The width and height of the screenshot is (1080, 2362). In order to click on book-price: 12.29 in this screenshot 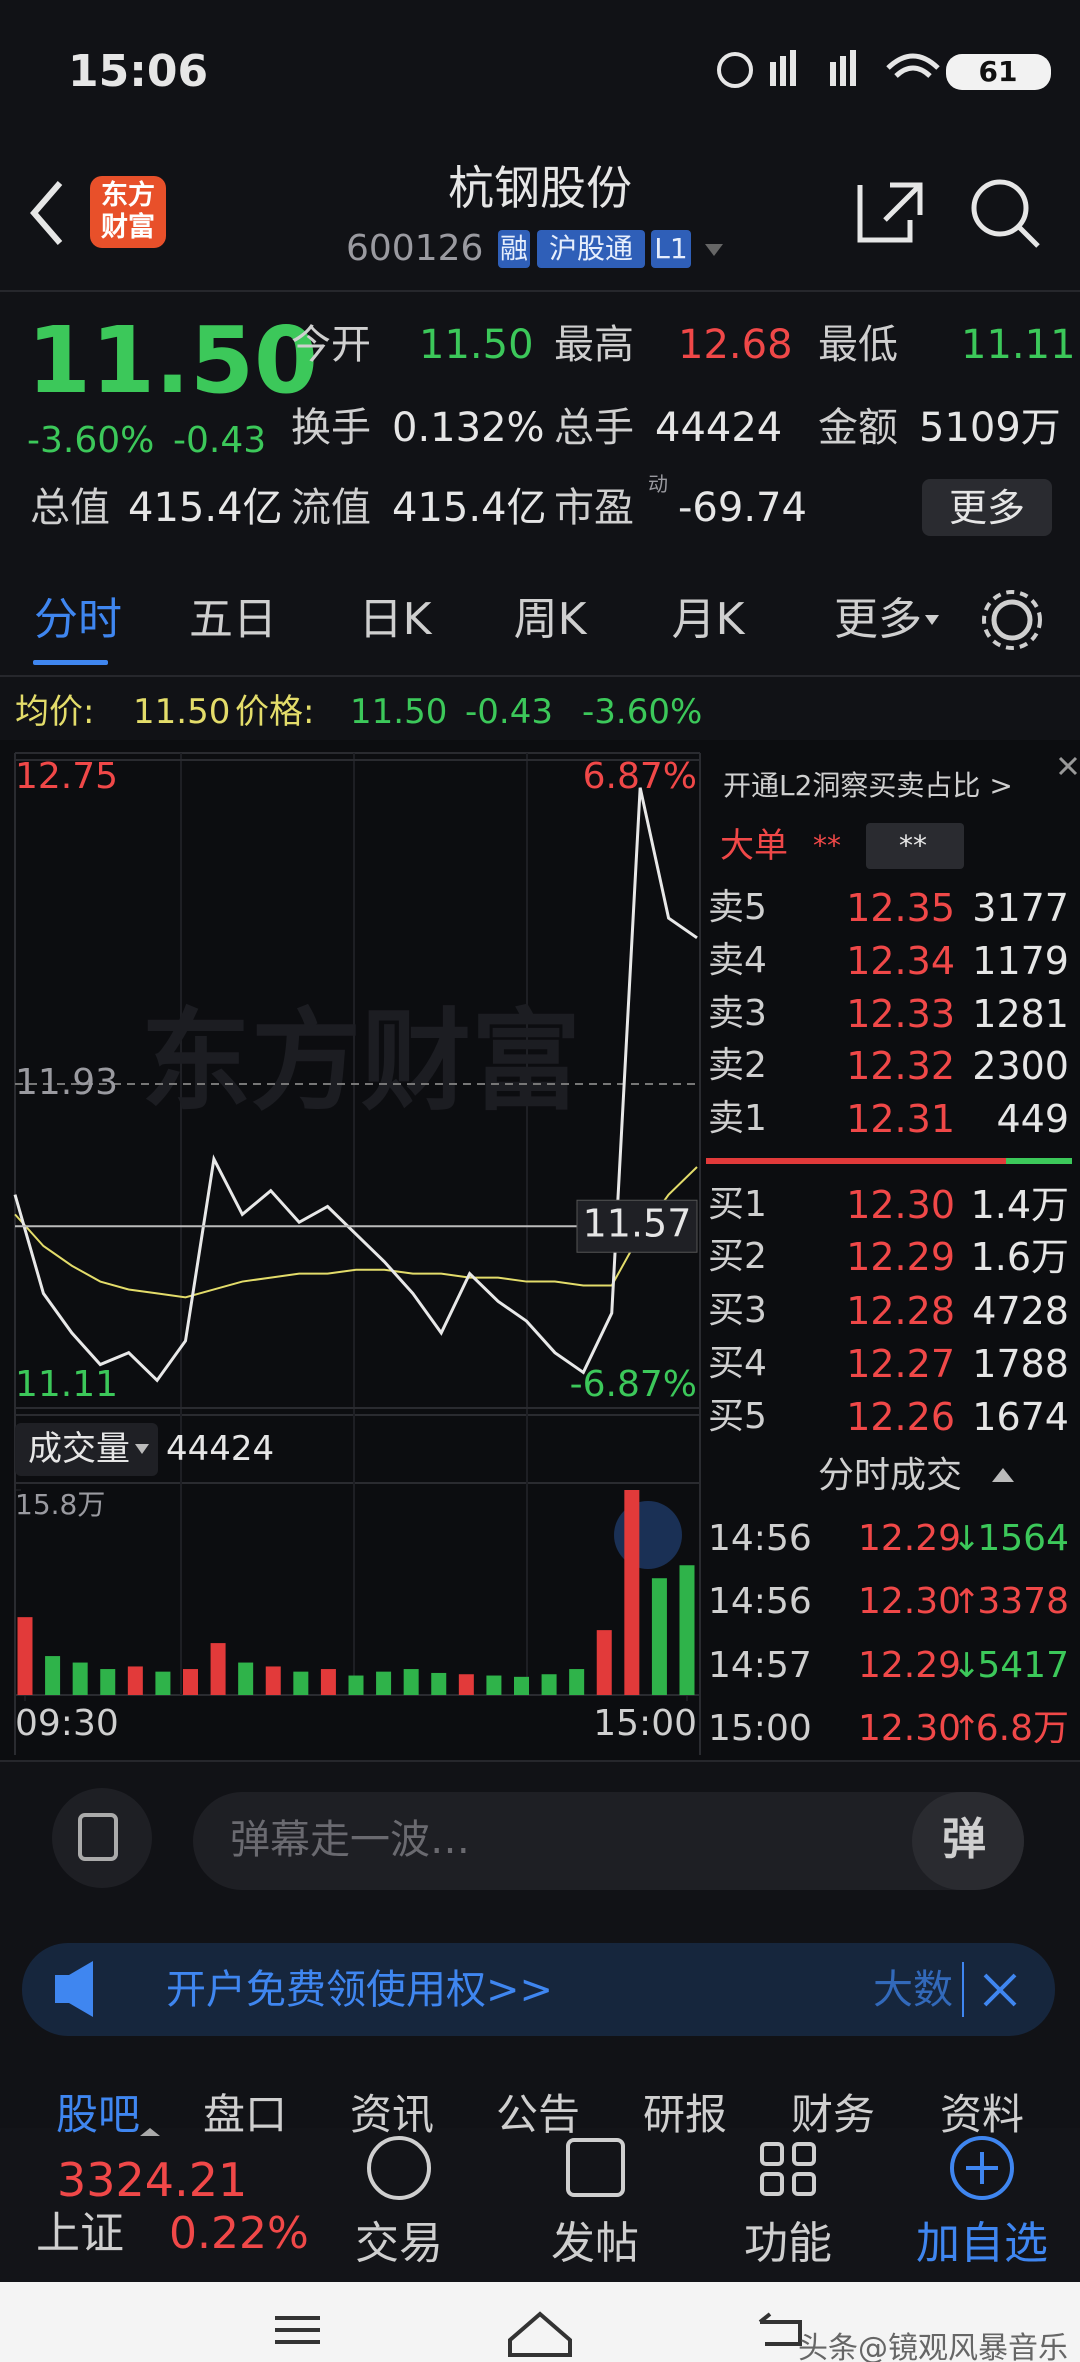, I will do `click(900, 1257)`.